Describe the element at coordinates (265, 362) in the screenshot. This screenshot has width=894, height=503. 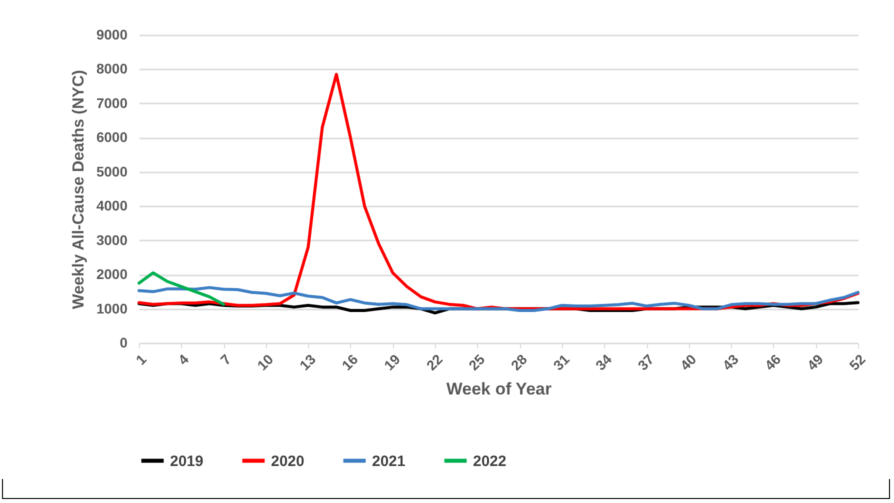
I see `x-tick-label: 10` at that location.